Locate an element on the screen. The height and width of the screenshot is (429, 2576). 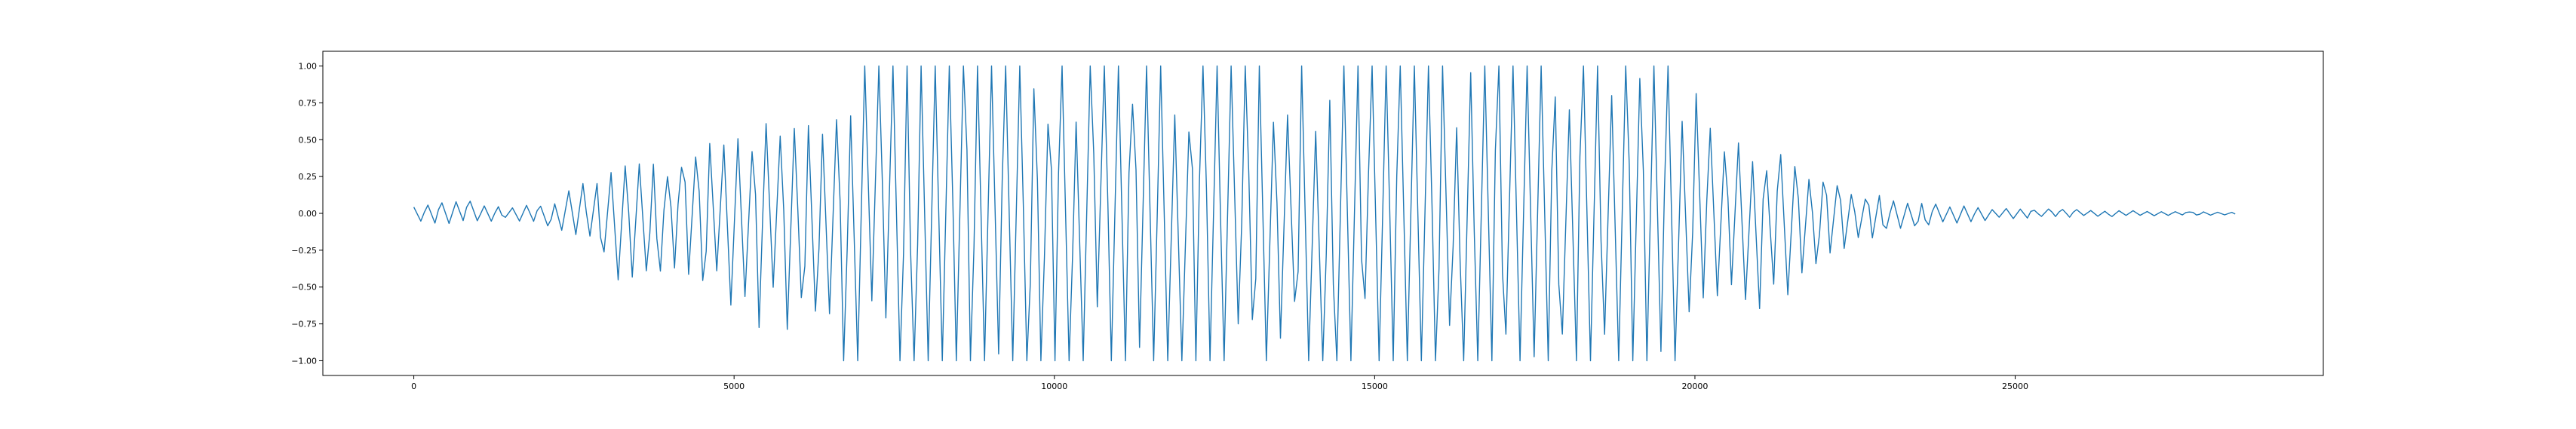
y-tick-label: −0.75 is located at coordinates (304, 324).